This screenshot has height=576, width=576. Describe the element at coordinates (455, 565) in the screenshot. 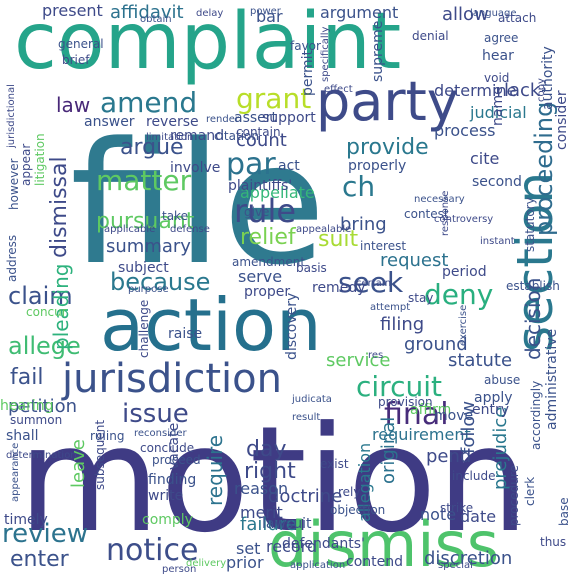

I see `word-special: special` at that location.